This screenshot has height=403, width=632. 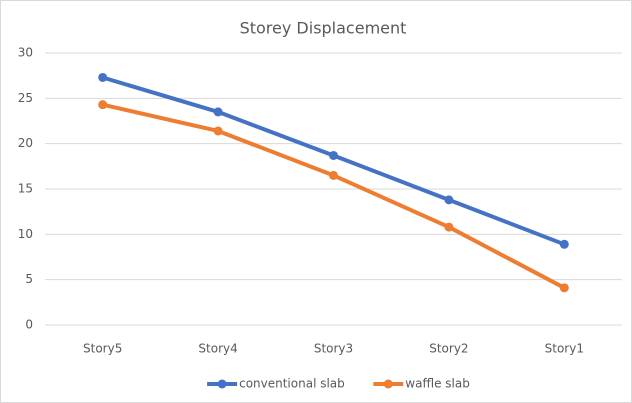 I want to click on y-tick-label: 30, so click(x=25, y=53).